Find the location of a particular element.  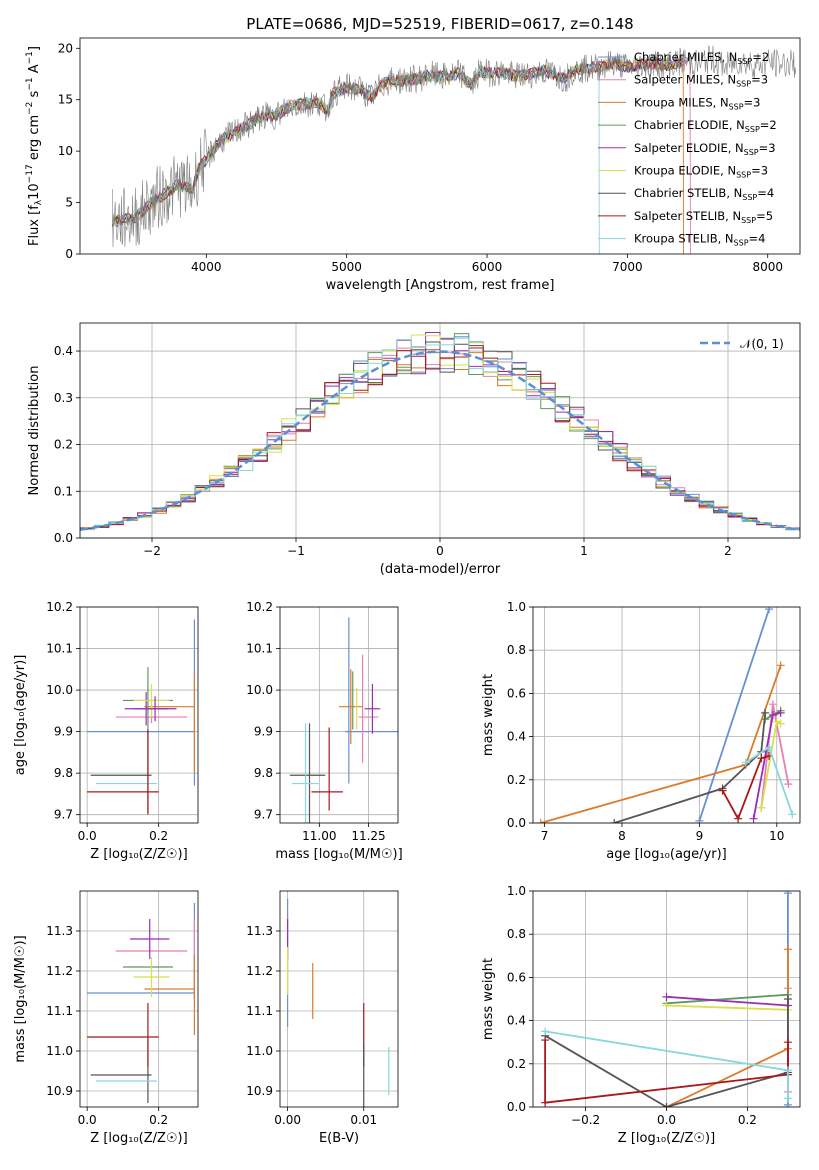

y-tick-label: 11.2 is located at coordinates (59, 971).